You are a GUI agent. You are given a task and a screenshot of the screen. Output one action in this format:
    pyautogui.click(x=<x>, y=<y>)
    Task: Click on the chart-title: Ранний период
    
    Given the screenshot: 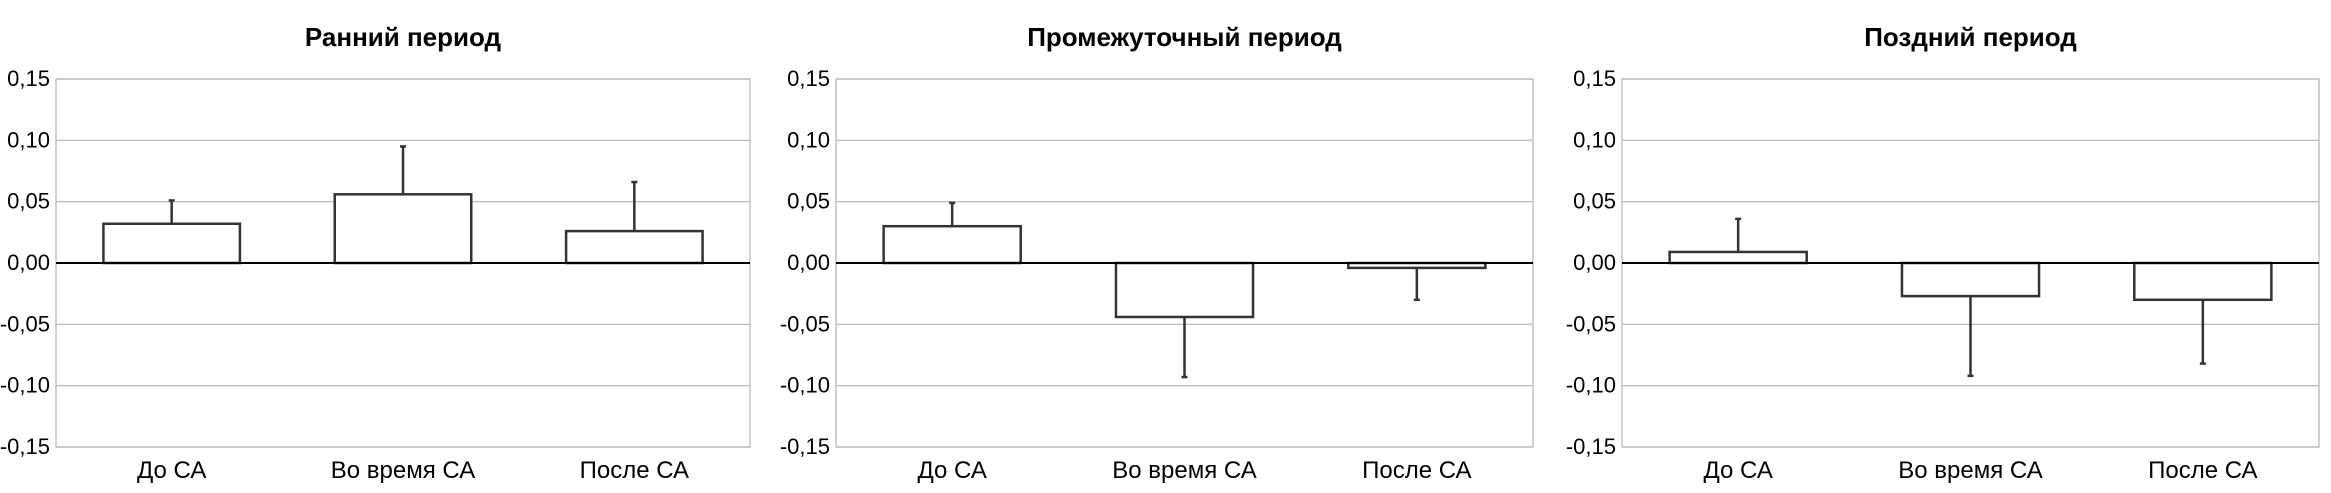 What is the action you would take?
    pyautogui.click(x=403, y=37)
    